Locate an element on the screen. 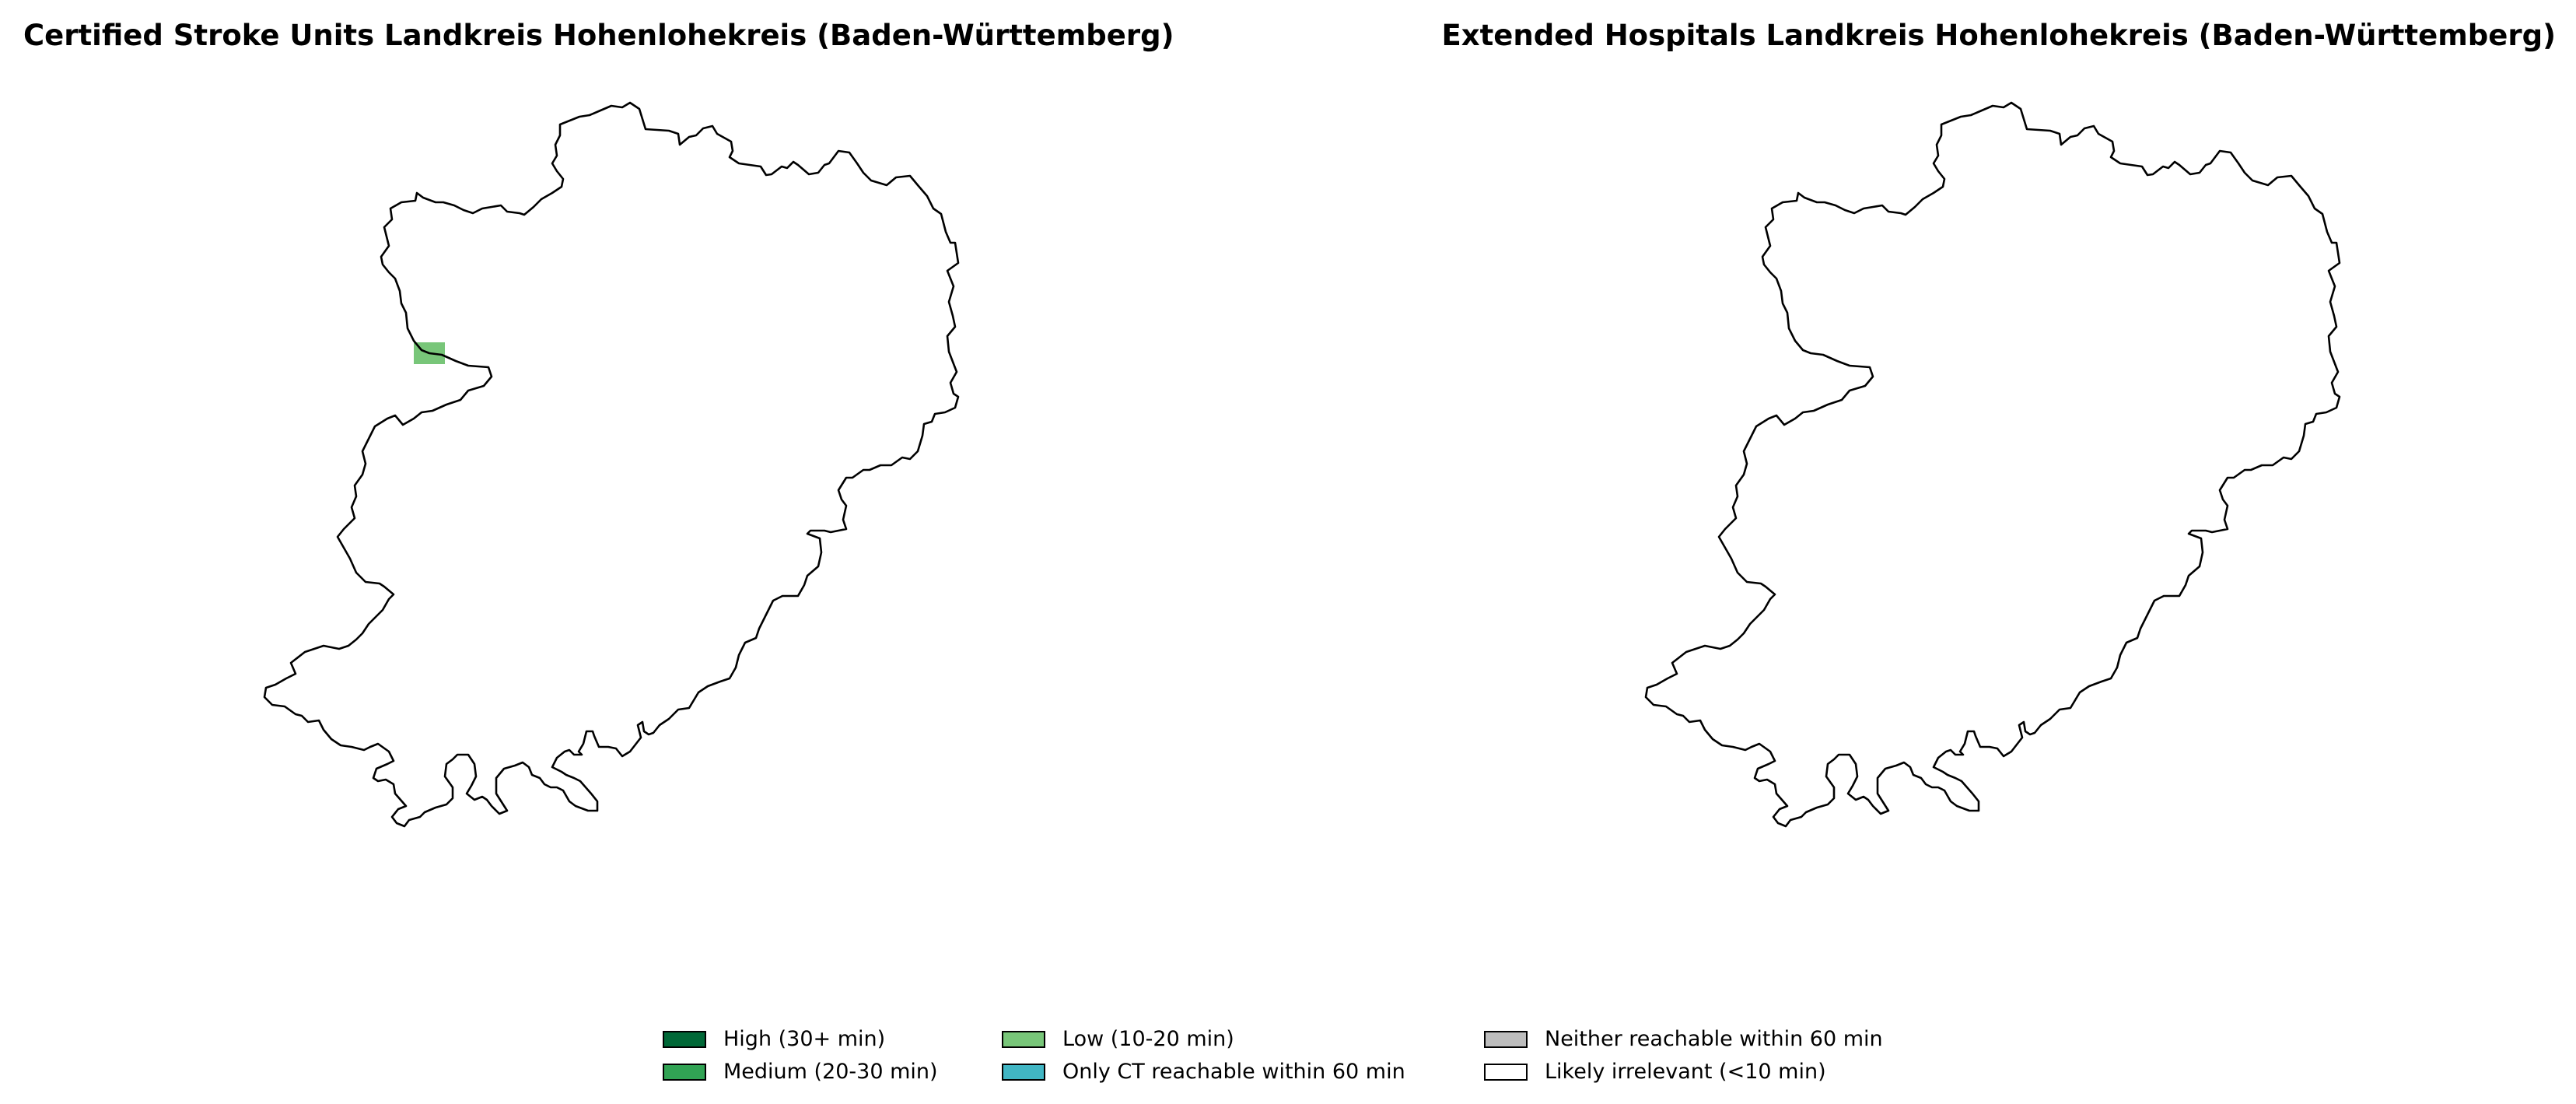 The image size is (2576, 1104). legend-item-medium: Medium (20-30 min) is located at coordinates (801, 1072).